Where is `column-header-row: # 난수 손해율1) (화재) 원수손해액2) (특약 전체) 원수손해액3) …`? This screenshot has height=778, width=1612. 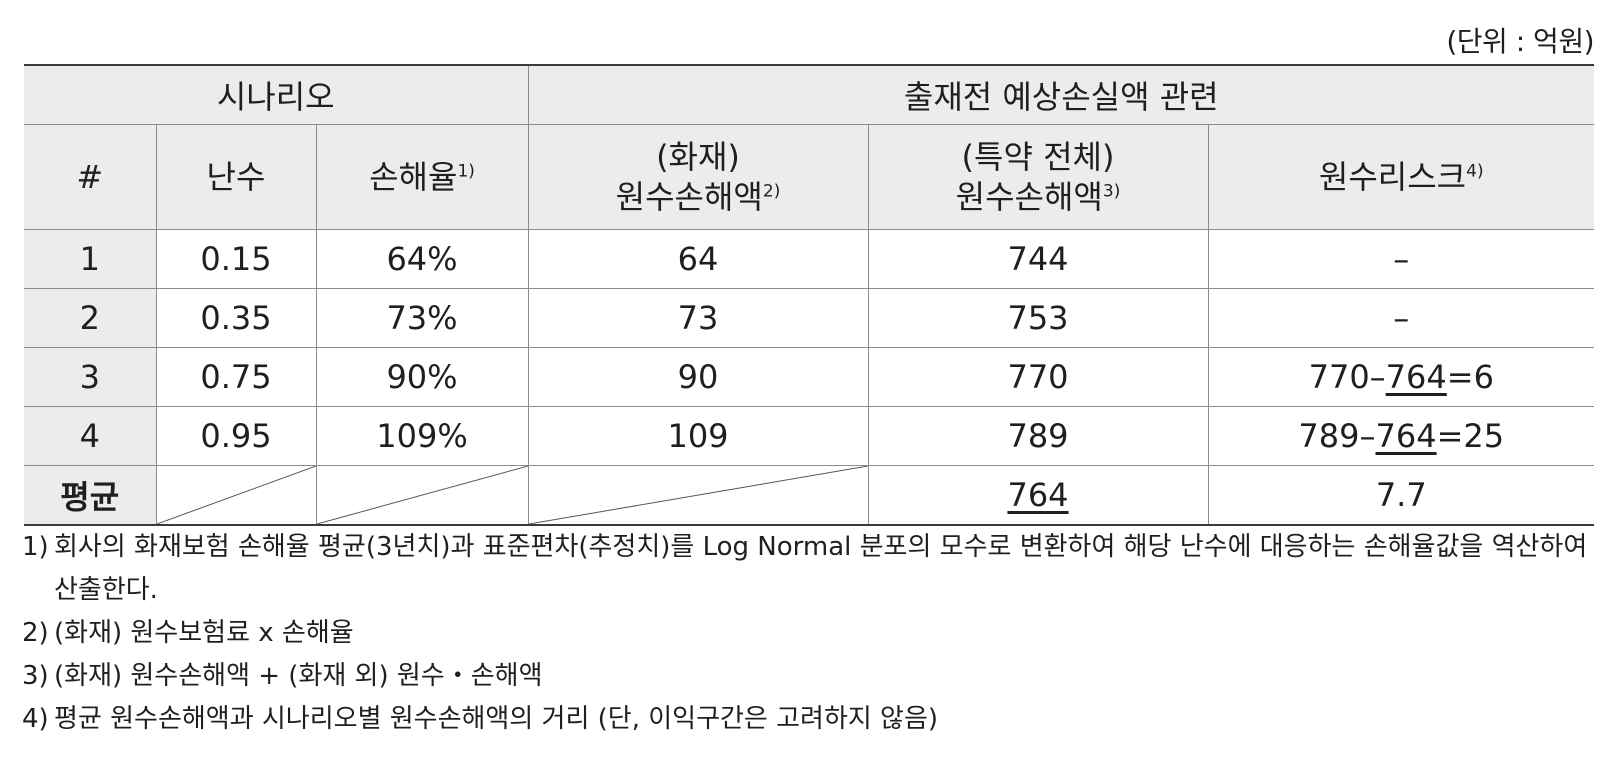 column-header-row: # 난수 손해율1) (화재) 원수손해액2) (특약 전체) 원수손해액3) … is located at coordinates (809, 177).